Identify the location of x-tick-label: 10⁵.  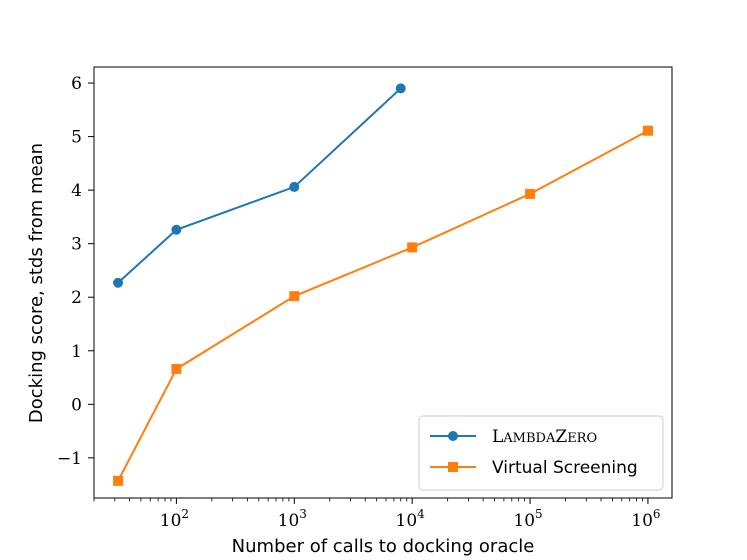
(527, 519).